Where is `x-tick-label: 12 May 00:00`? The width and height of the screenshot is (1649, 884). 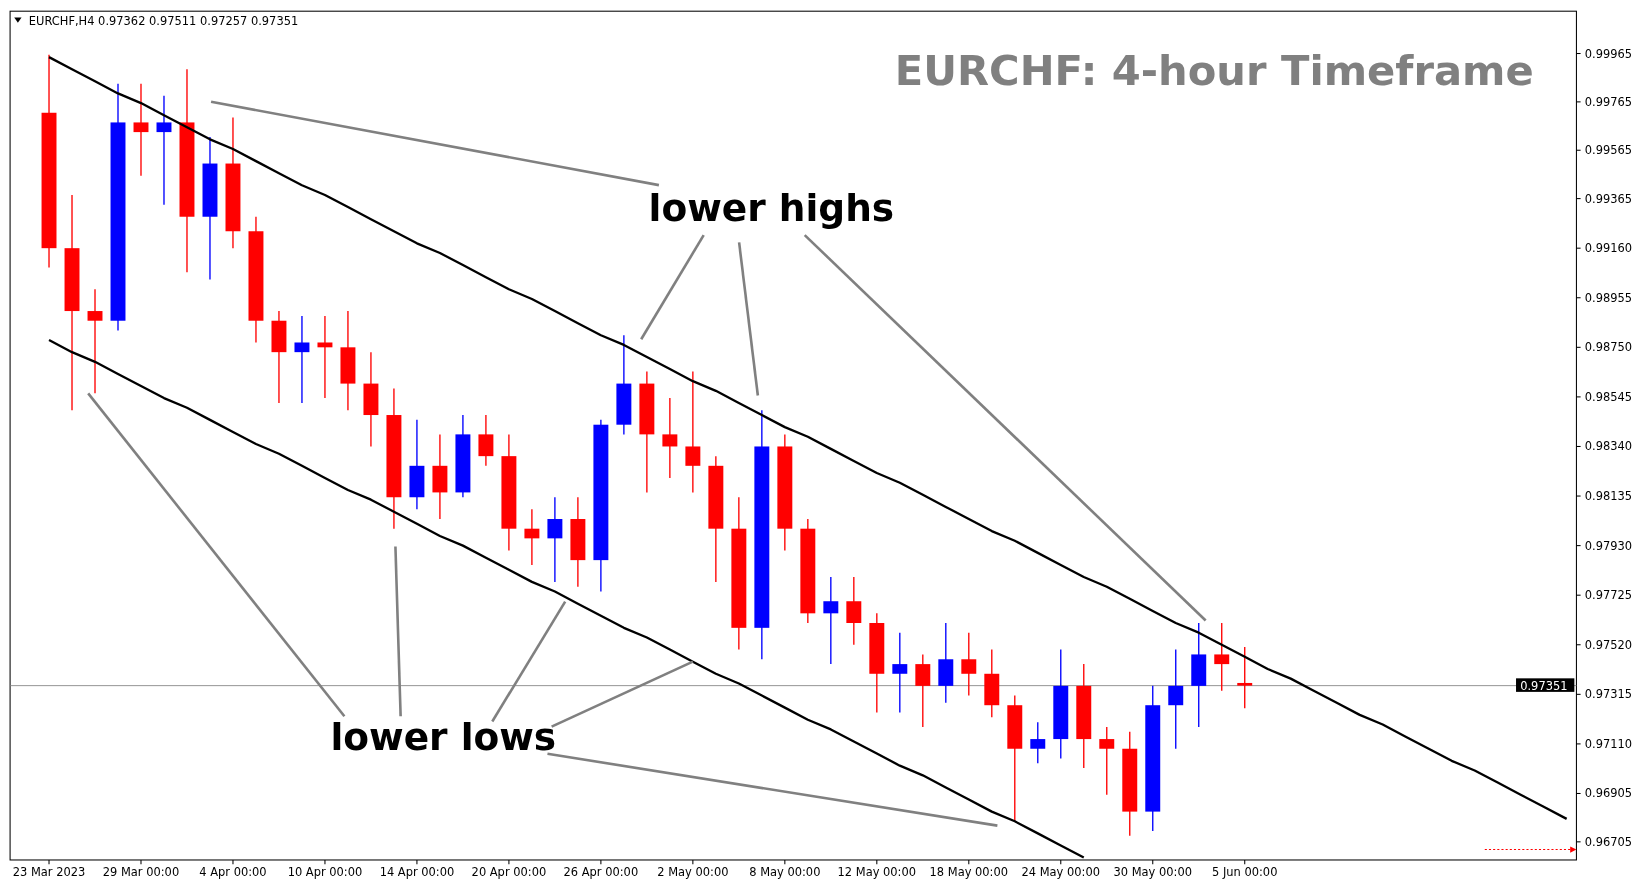 x-tick-label: 12 May 00:00 is located at coordinates (877, 871).